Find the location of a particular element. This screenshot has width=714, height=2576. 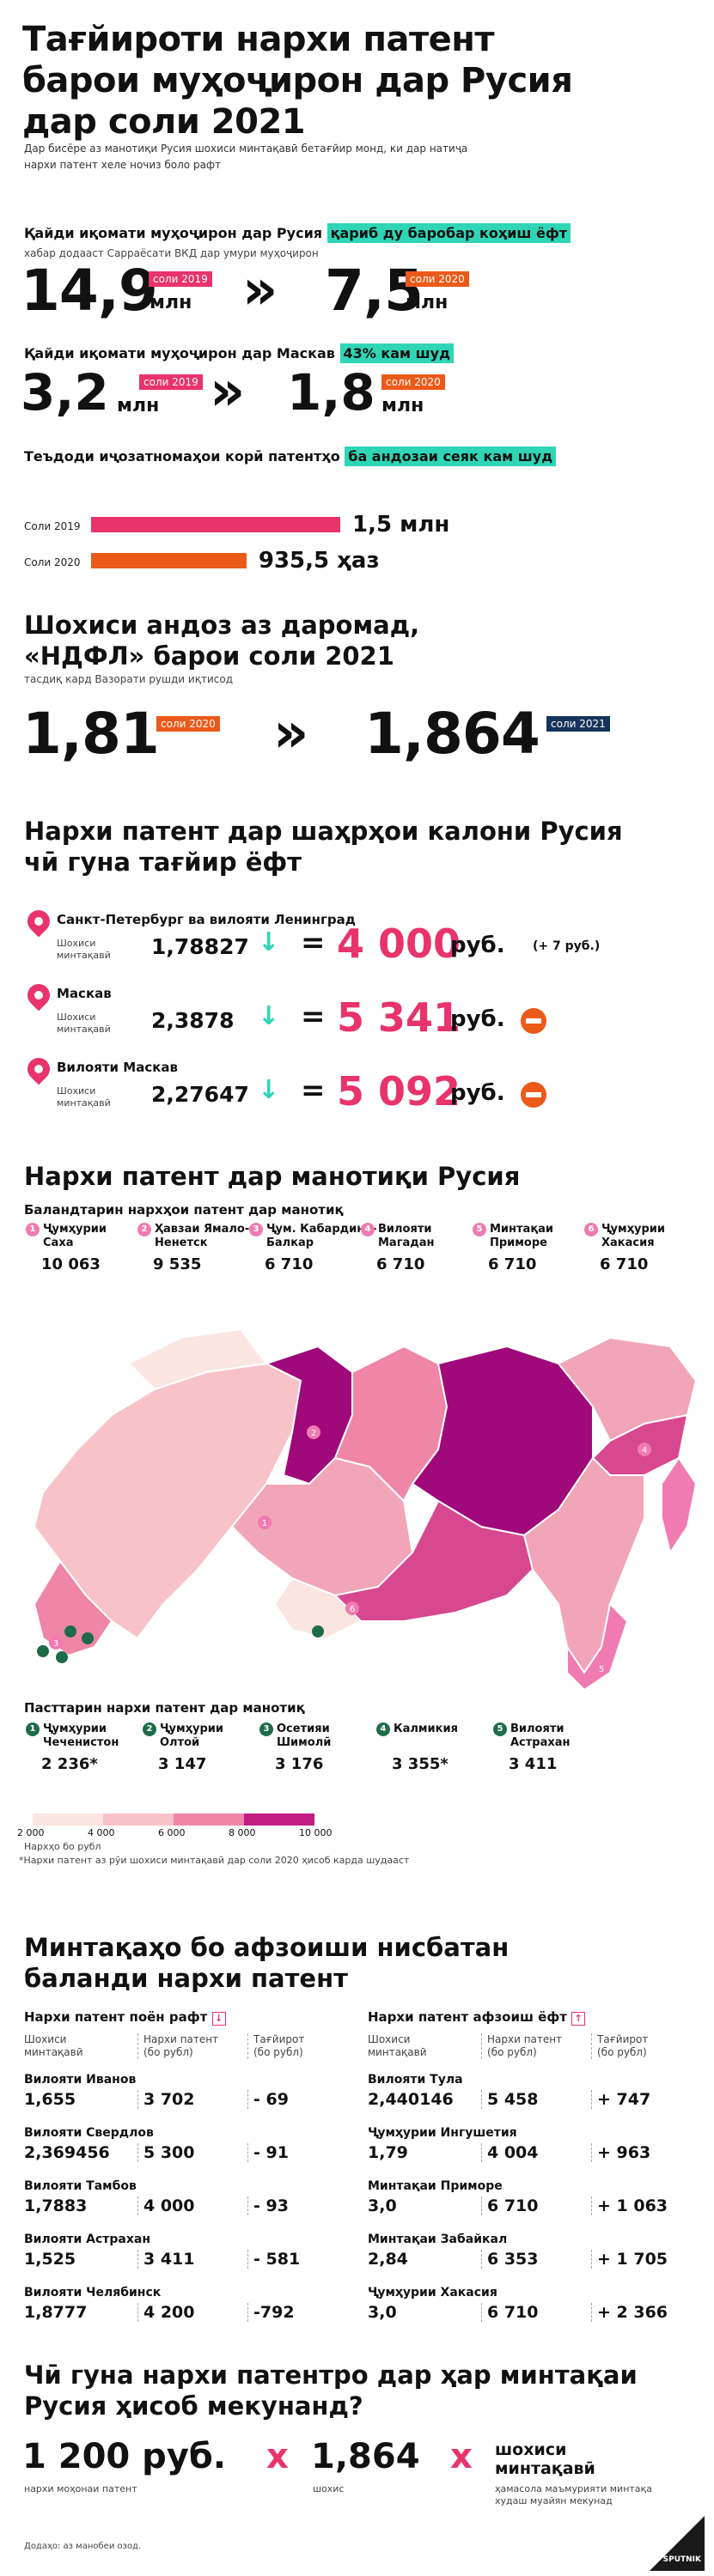

region-name: Минтақаи Приморе is located at coordinates (522, 1236).